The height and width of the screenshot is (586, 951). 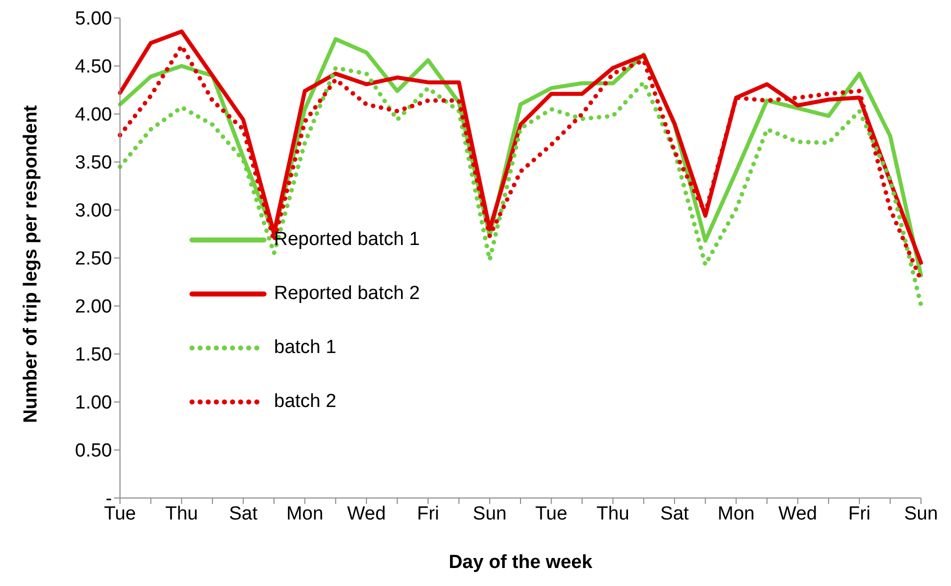 I want to click on y-tick-label: 0.50, so click(x=93, y=451).